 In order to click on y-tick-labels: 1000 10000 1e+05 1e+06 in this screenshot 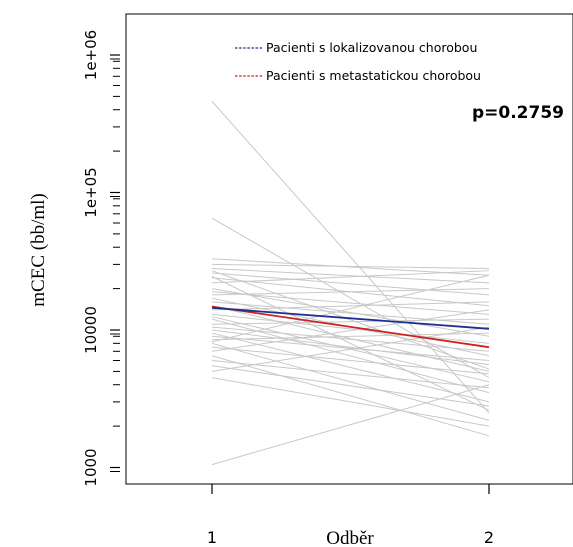, I will do `click(91, 258)`.